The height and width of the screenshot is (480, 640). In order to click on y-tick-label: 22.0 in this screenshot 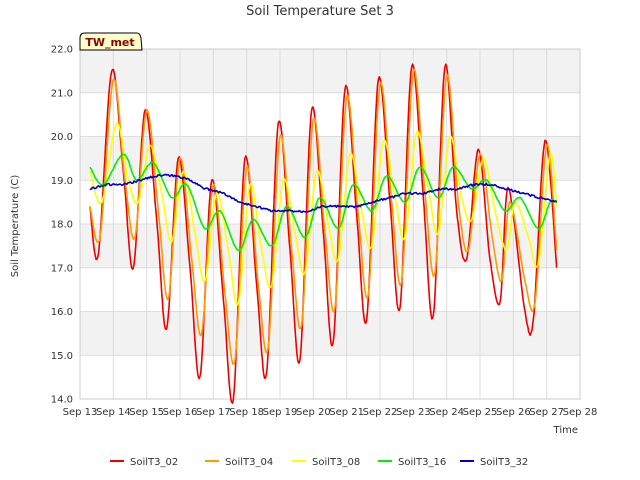, I will do `click(62, 50)`.